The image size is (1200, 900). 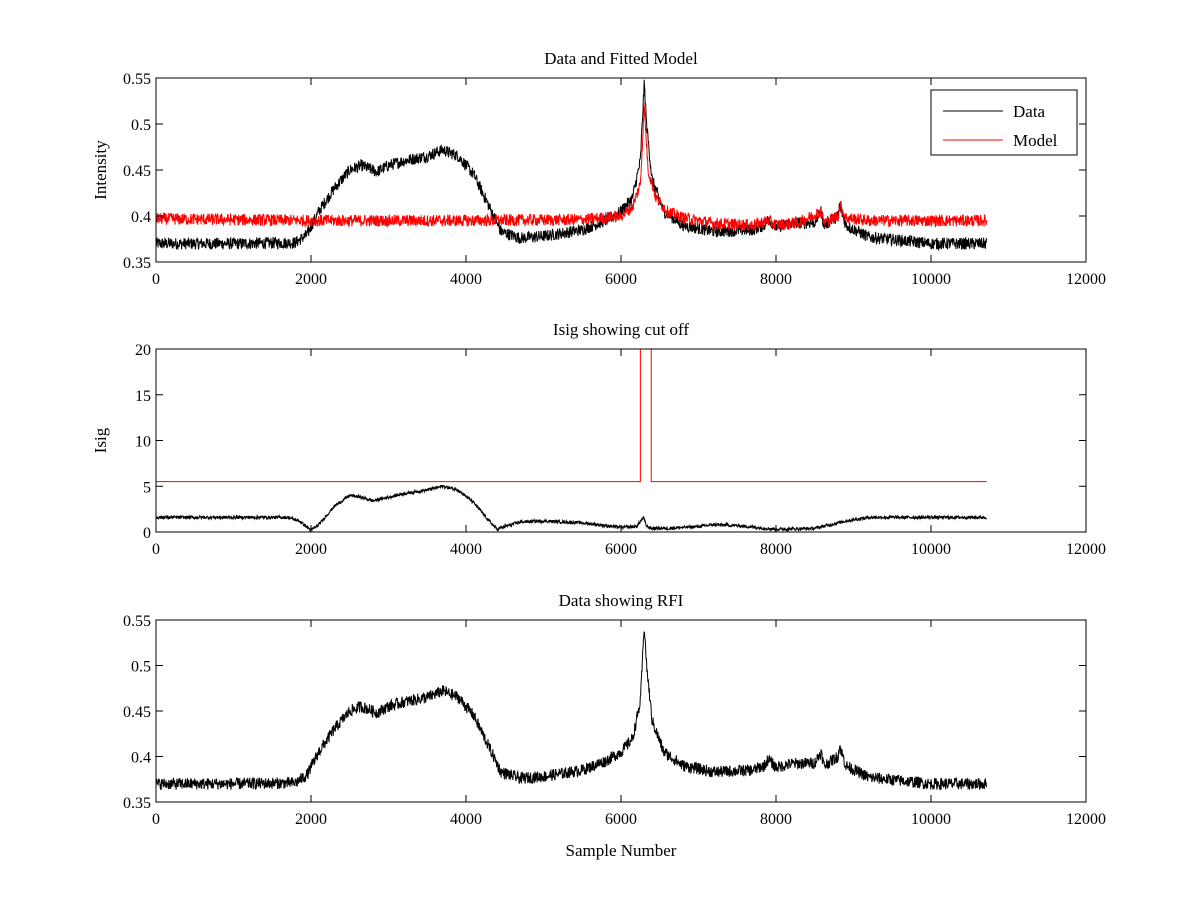 What do you see at coordinates (621, 850) in the screenshot?
I see `x-axis-label: Sample Number` at bounding box center [621, 850].